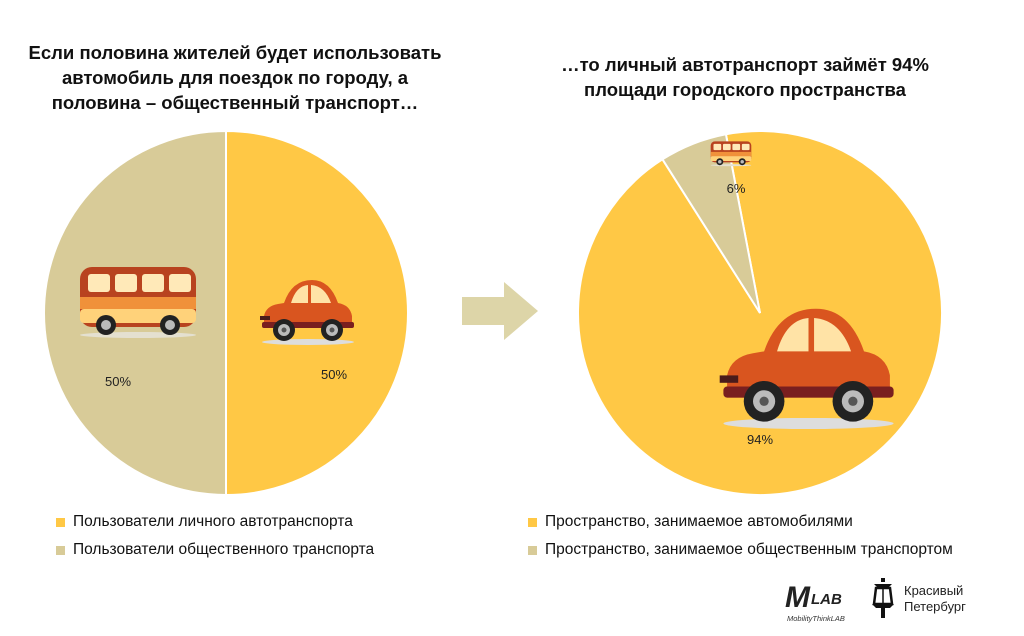 This screenshot has height=636, width=1024. I want to click on kp-logo-line1: Красивый, so click(934, 590).